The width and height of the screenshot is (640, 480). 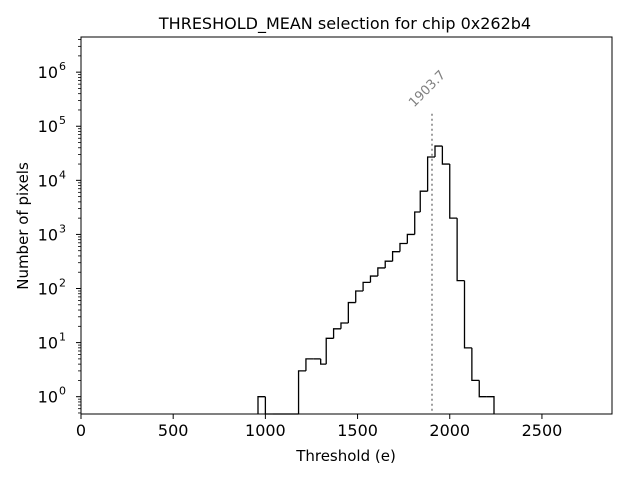 What do you see at coordinates (449, 430) in the screenshot?
I see `x-tick-label: 2000` at bounding box center [449, 430].